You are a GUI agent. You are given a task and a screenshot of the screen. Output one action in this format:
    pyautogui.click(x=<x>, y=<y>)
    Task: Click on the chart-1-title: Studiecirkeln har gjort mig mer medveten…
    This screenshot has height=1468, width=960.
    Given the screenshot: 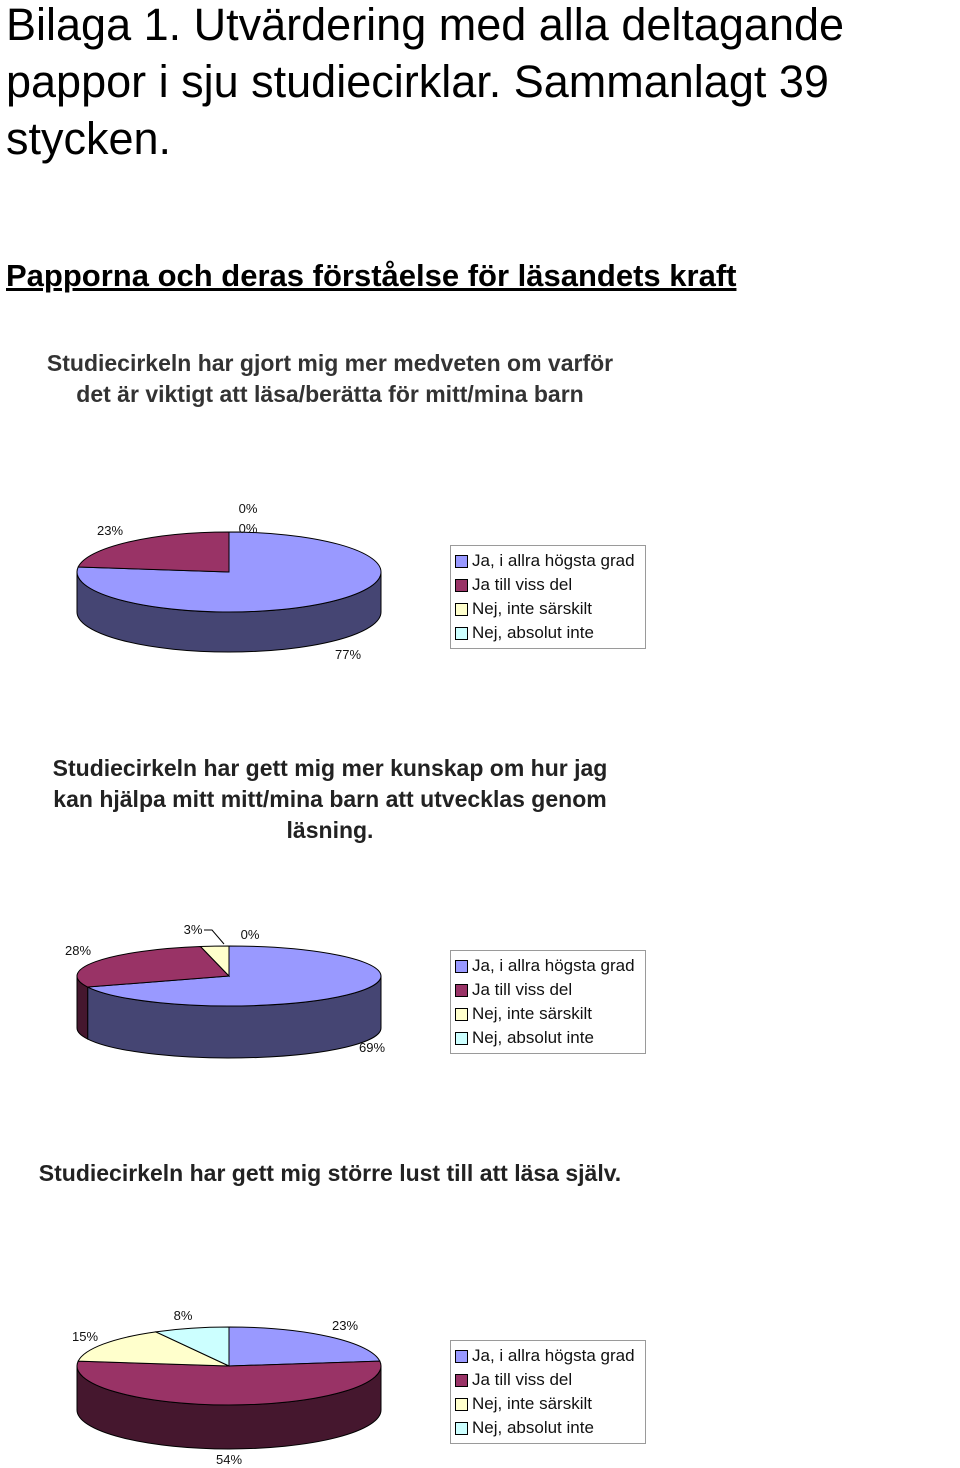 What is the action you would take?
    pyautogui.click(x=330, y=378)
    